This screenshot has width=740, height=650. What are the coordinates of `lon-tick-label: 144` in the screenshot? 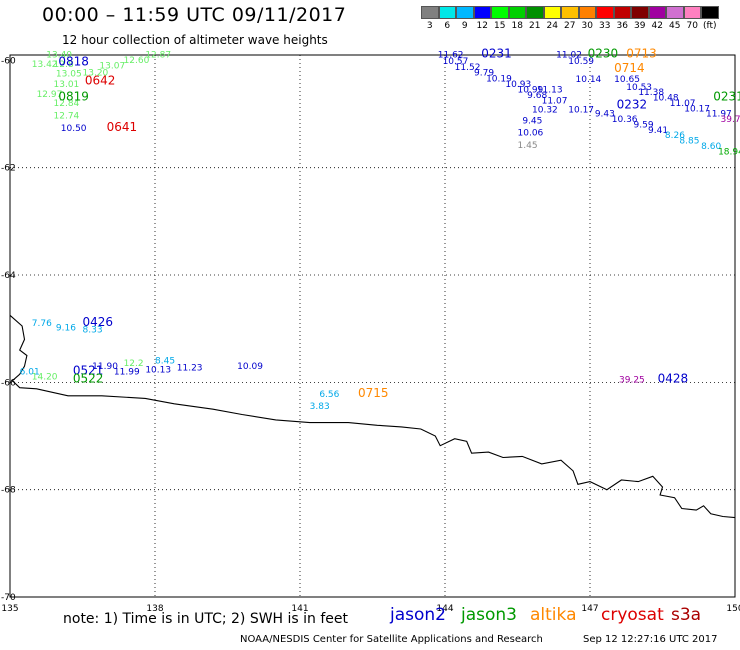 It's located at (444, 609).